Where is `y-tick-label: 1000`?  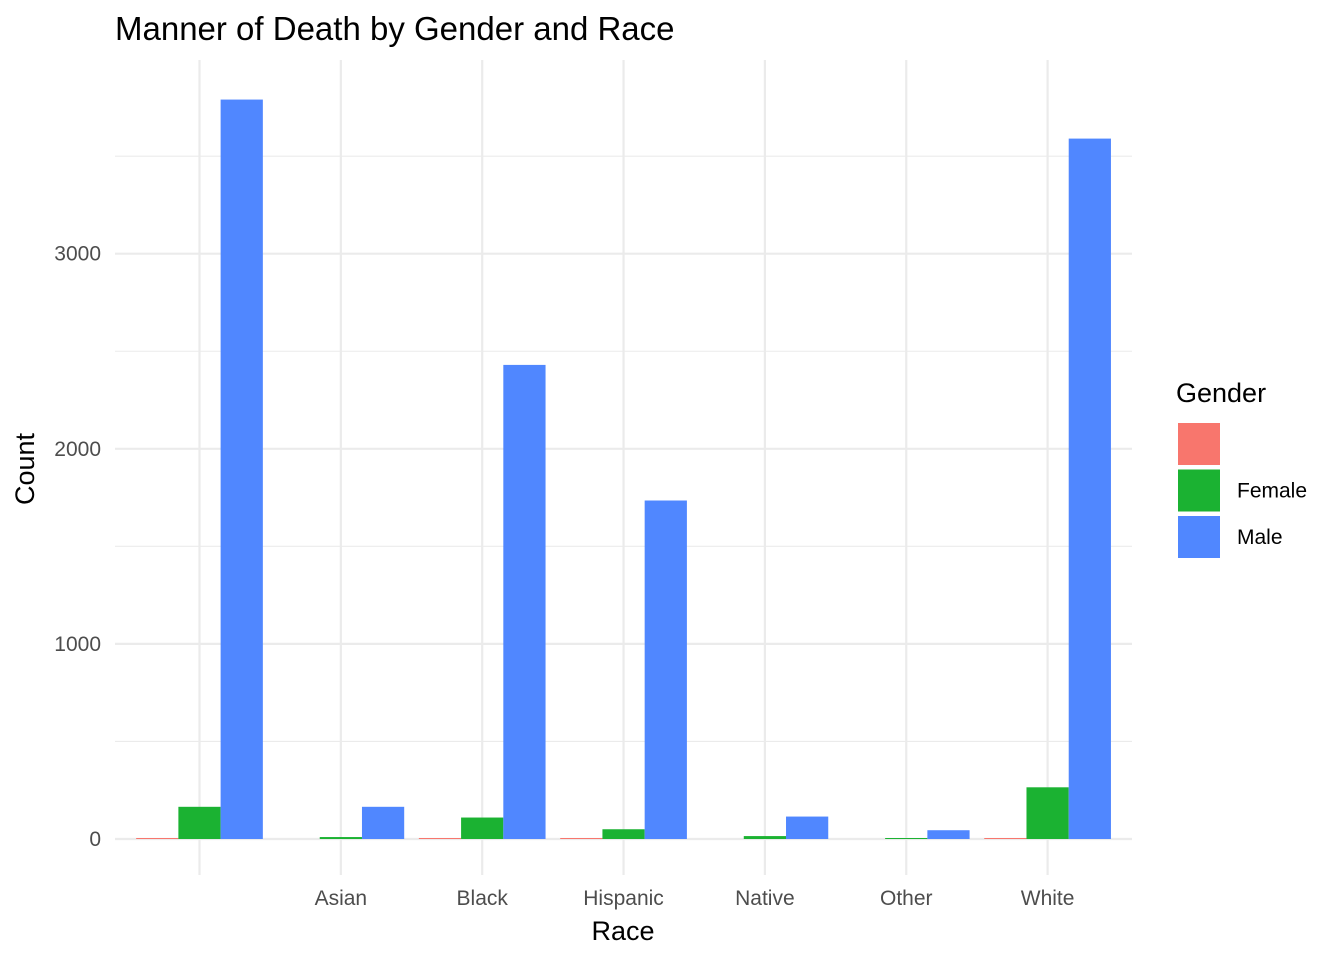
y-tick-label: 1000 is located at coordinates (77, 644).